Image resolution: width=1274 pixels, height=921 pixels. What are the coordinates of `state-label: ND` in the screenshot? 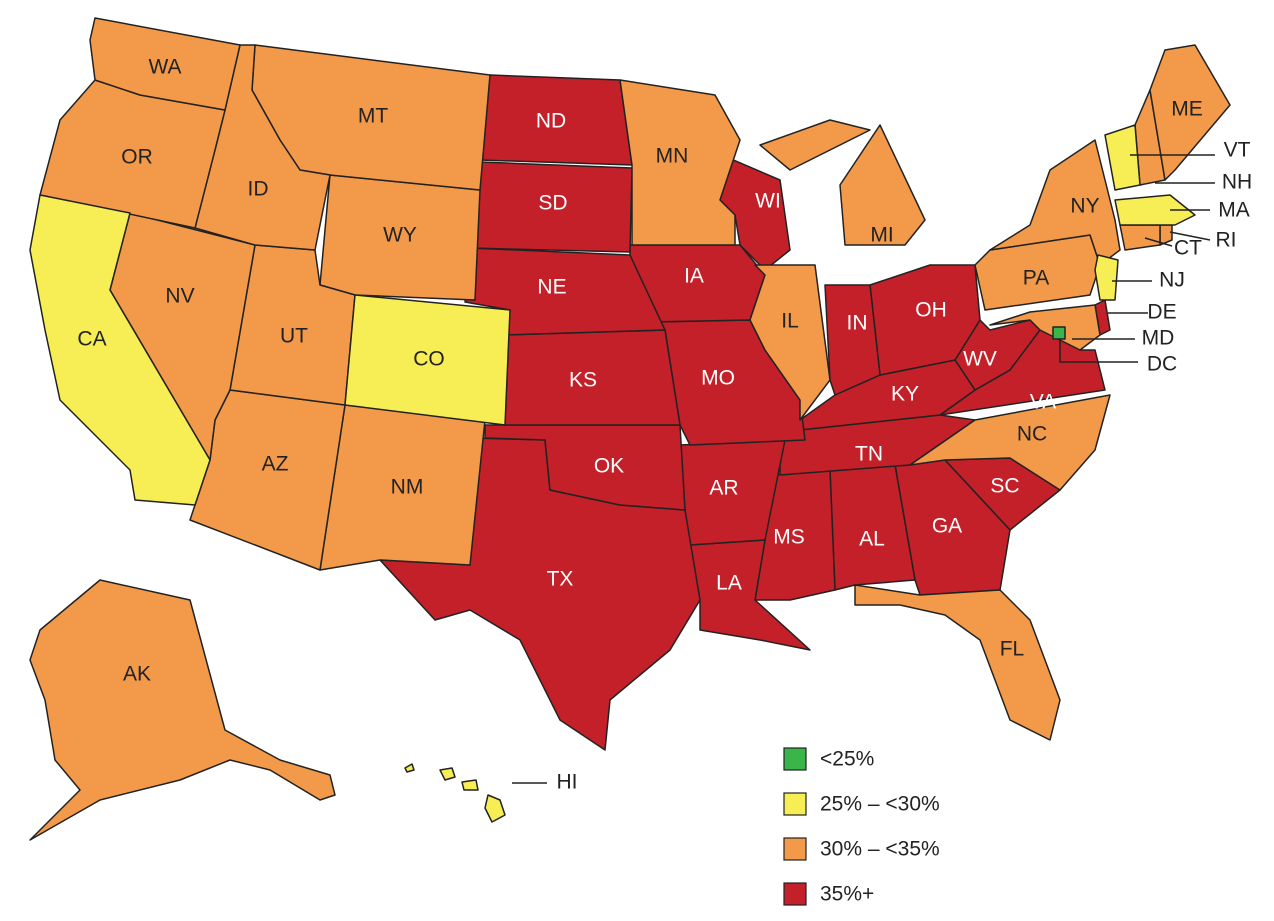 It's located at (551, 121).